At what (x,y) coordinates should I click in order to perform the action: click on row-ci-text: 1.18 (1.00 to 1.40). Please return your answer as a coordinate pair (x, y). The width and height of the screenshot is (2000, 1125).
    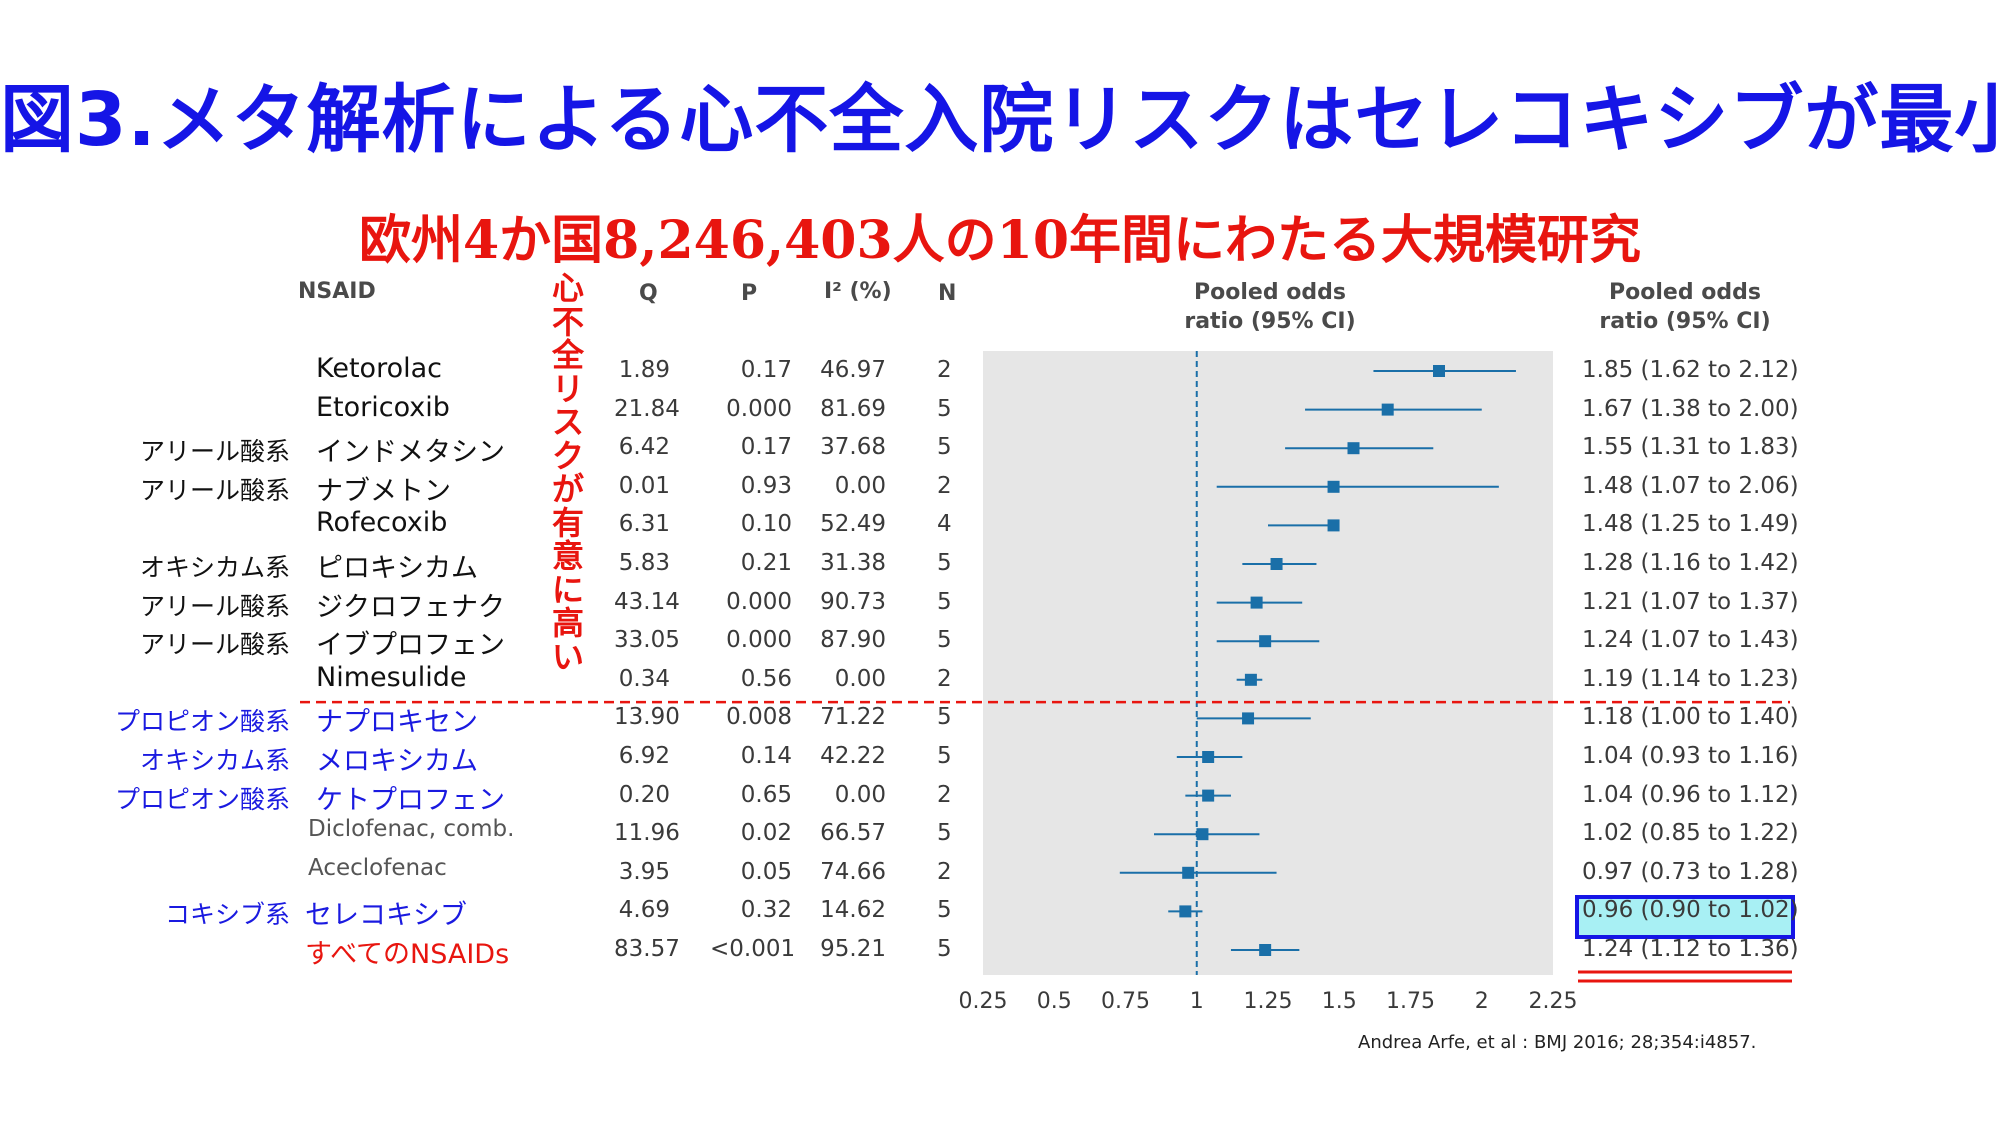
    Looking at the image, I should click on (1690, 717).